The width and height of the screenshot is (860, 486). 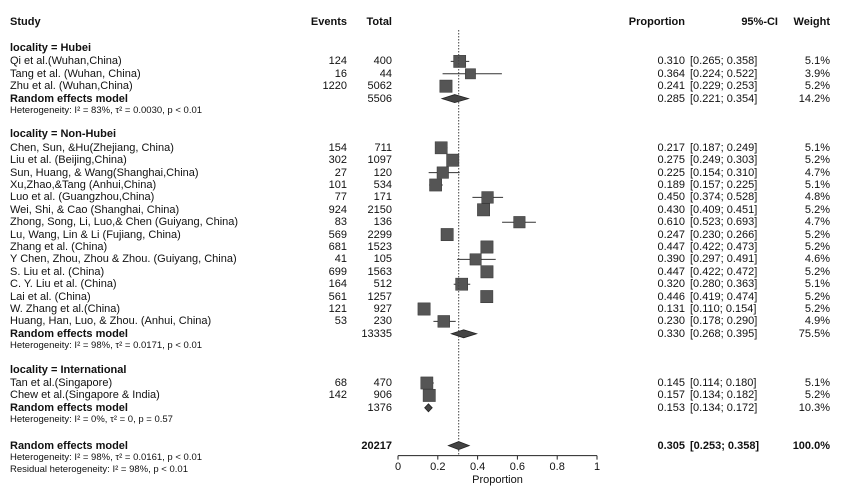 What do you see at coordinates (817, 321) in the screenshot?
I see `study-weight: 4.9%` at bounding box center [817, 321].